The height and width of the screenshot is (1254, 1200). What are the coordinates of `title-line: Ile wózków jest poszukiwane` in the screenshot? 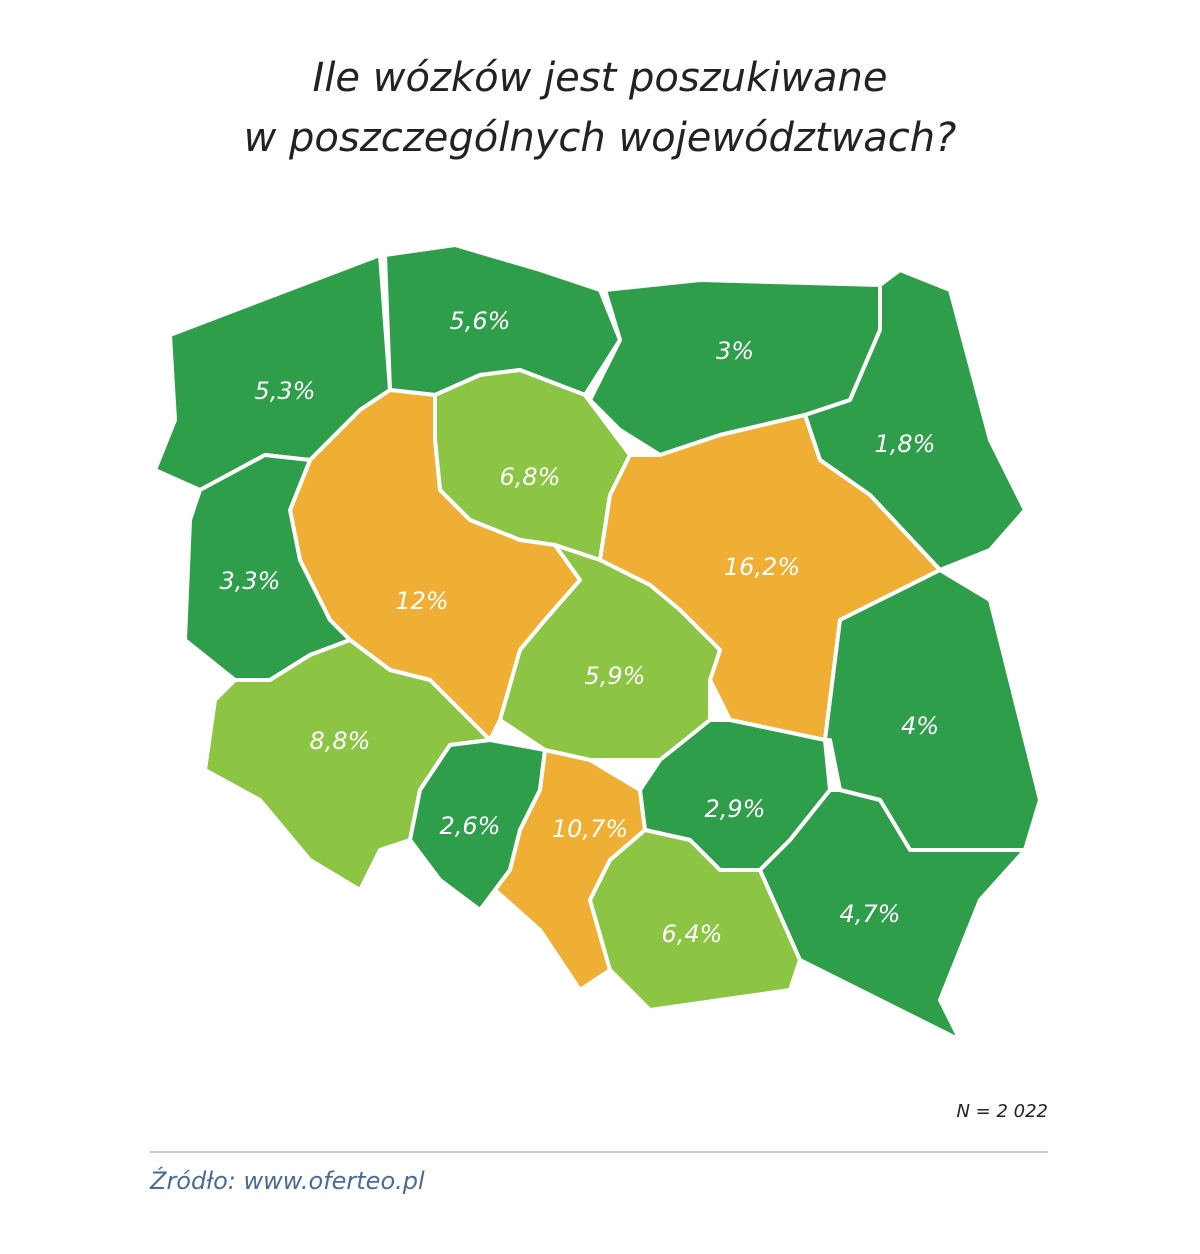 It's located at (600, 78).